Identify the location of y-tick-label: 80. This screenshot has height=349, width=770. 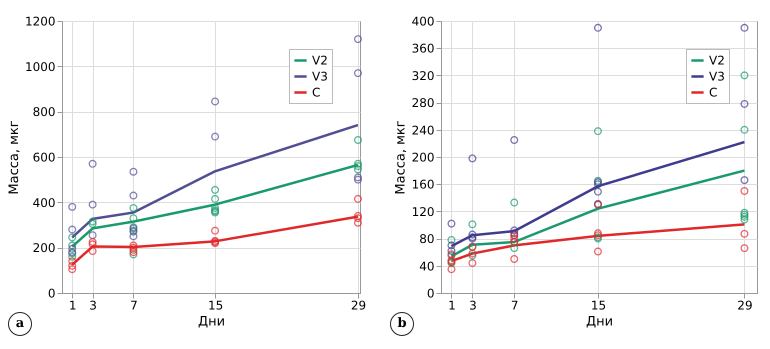
(426, 239).